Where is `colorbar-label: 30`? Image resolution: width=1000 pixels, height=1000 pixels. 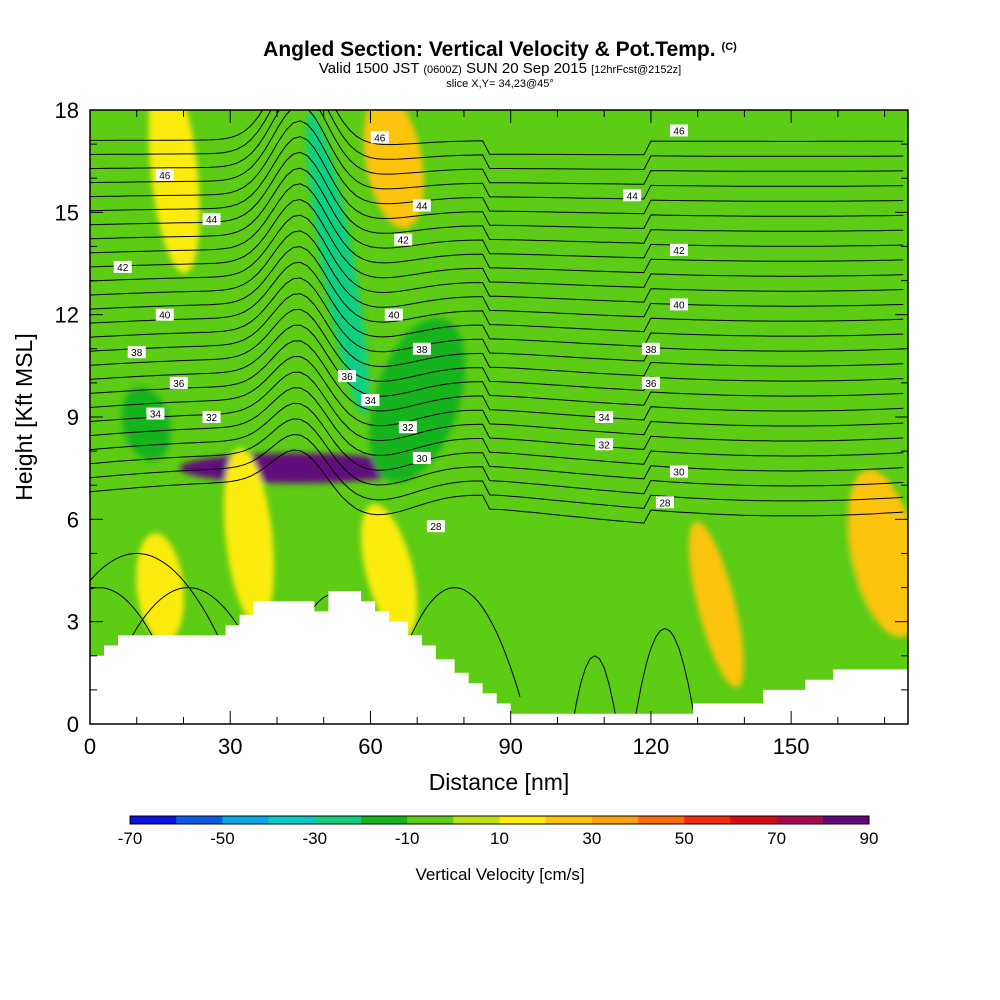
colorbar-label: 30 is located at coordinates (591, 838).